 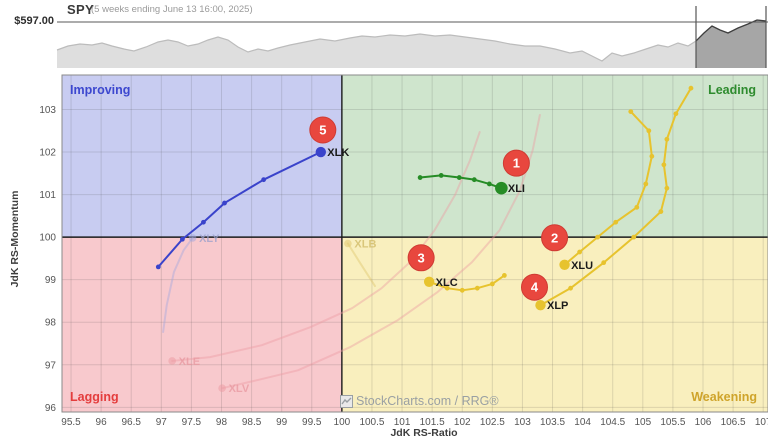 What do you see at coordinates (615, 197) in the screenshot?
I see `tail-xlp` at bounding box center [615, 197].